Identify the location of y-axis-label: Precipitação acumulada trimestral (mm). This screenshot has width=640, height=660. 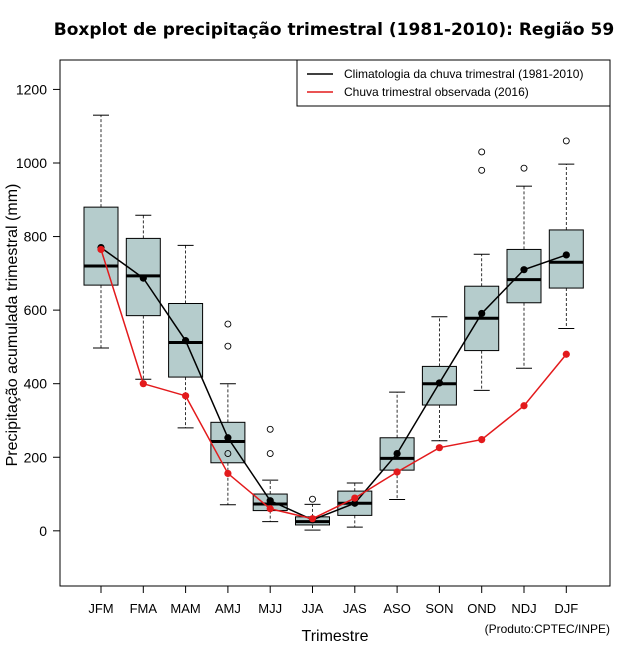
(12, 325).